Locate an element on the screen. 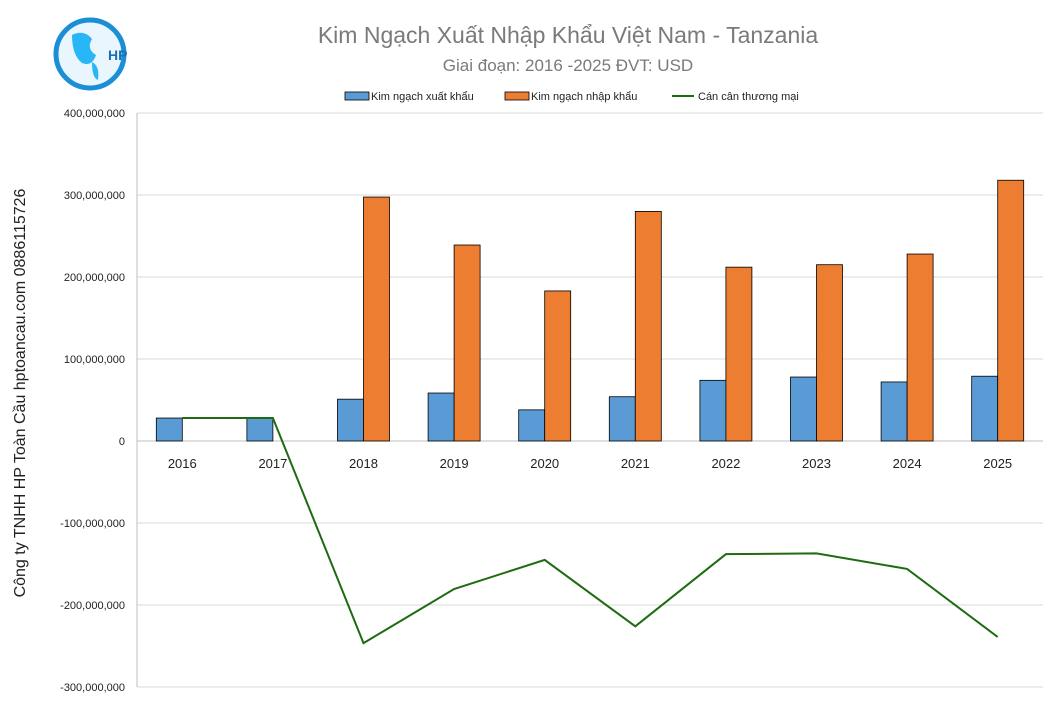  x-tick-label: 2023 is located at coordinates (816, 463).